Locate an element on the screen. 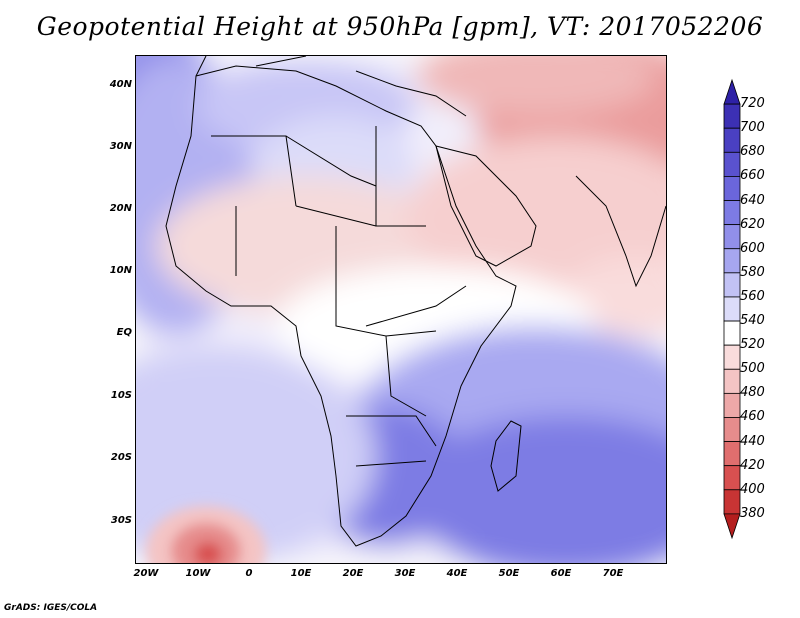 This screenshot has height=618, width=800. lon-label: 50E is located at coordinates (509, 573).